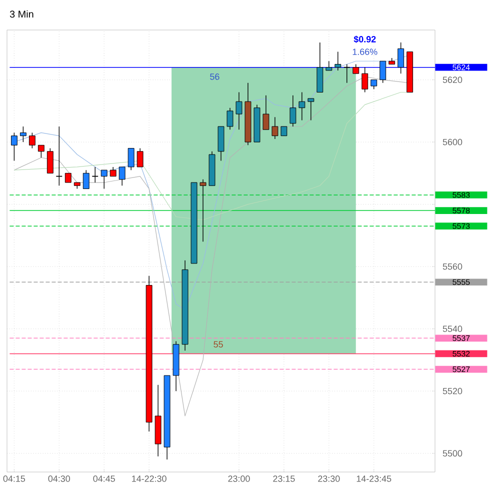 This screenshot has width=496, height=496. I want to click on annotation: 55, so click(218, 344).